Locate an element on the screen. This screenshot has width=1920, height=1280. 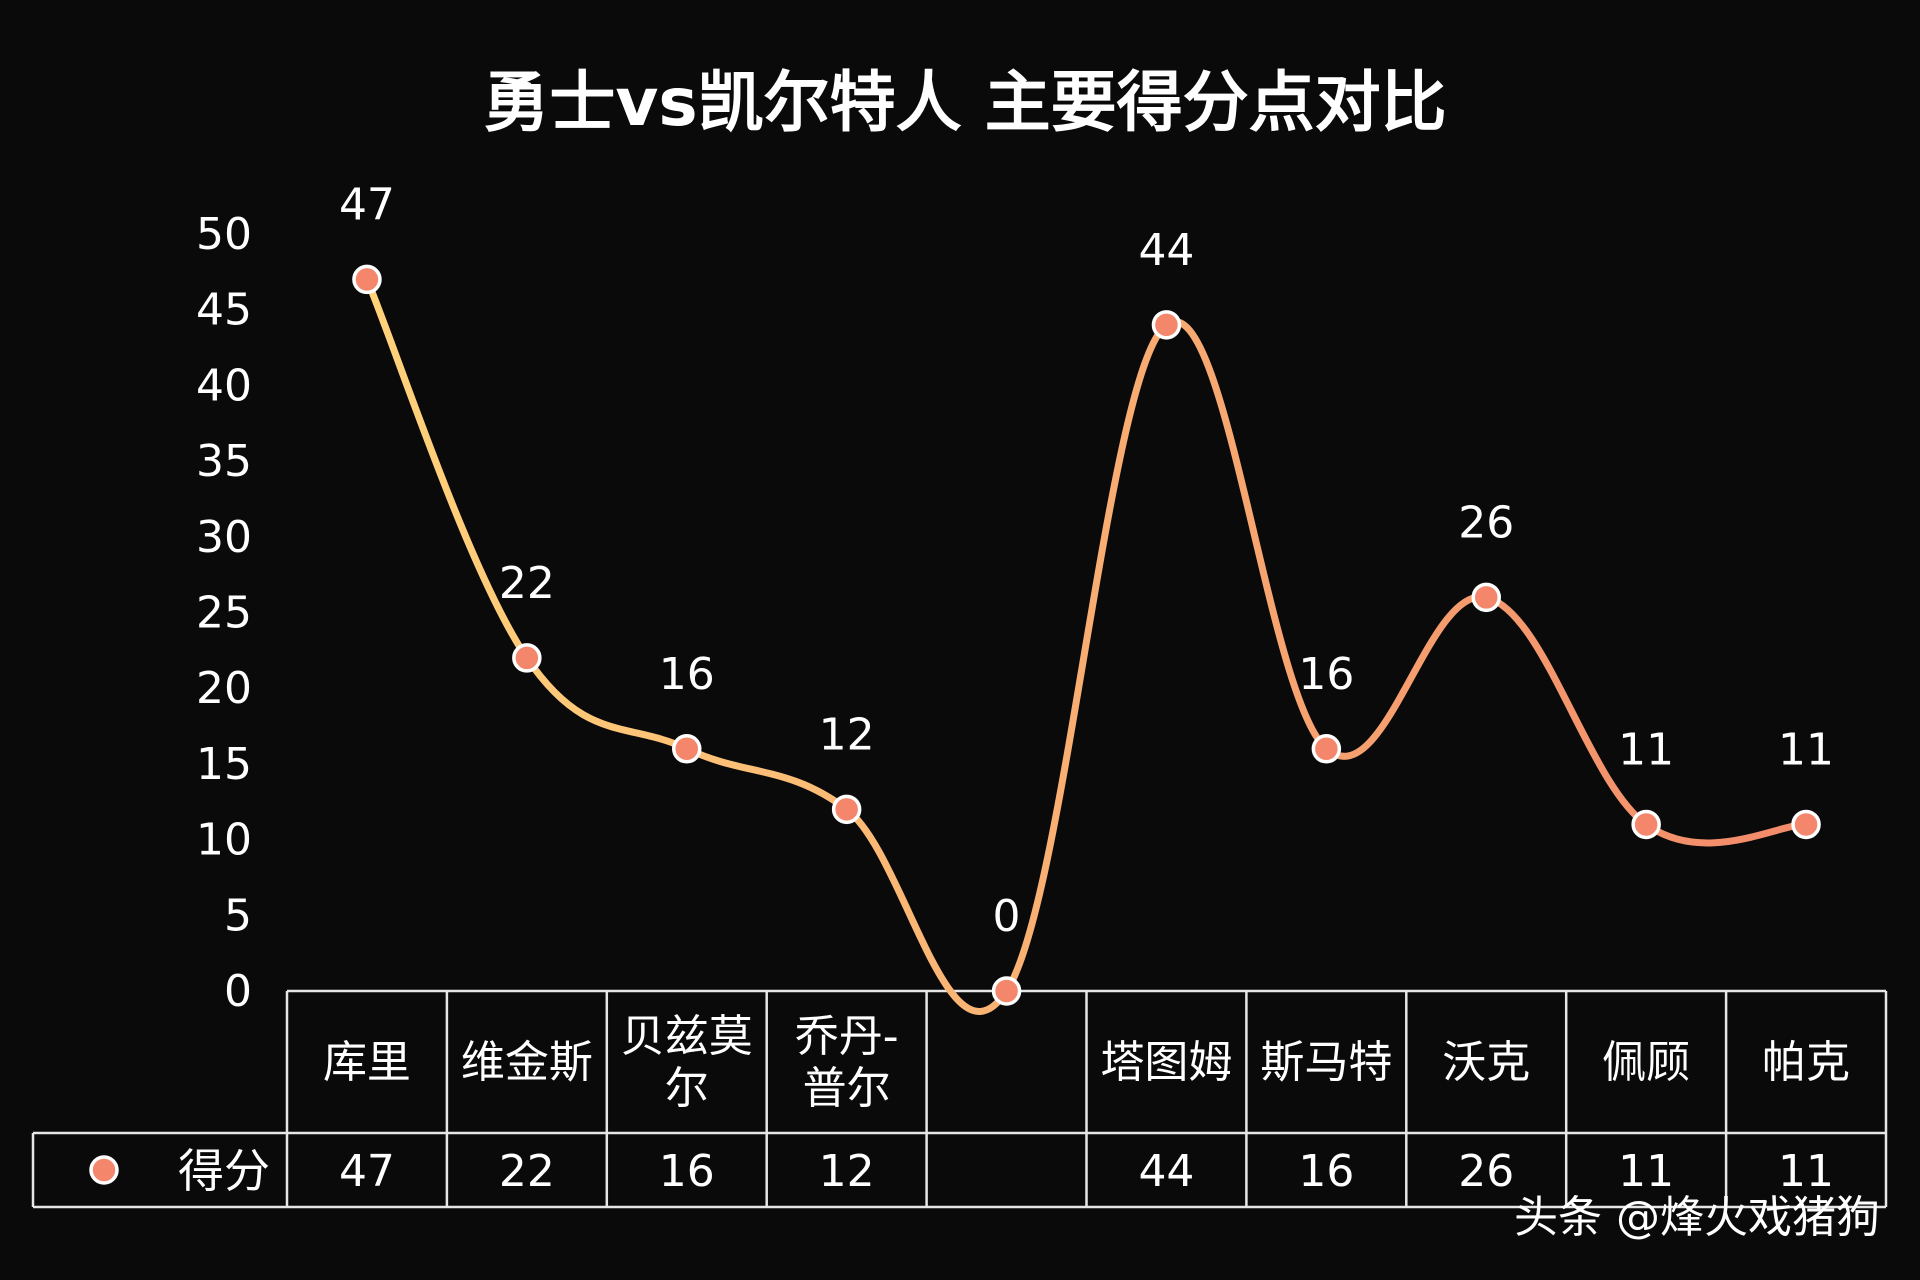
y-tick-label: 10 is located at coordinates (224, 840).